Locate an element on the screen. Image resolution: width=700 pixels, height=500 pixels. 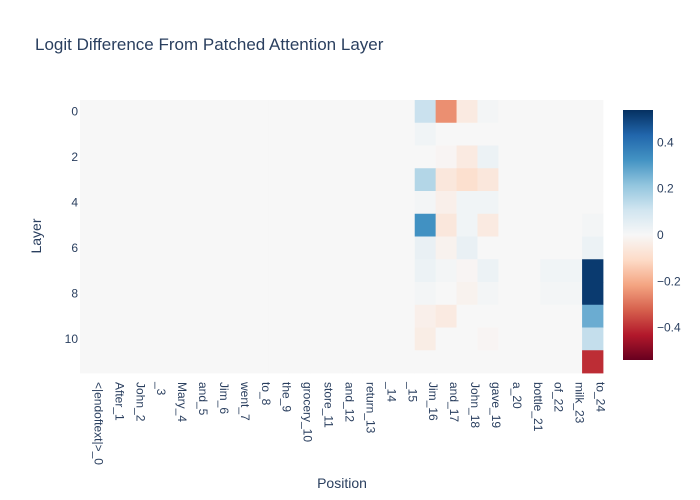
y-tick-label: 0 is located at coordinates (74, 111).